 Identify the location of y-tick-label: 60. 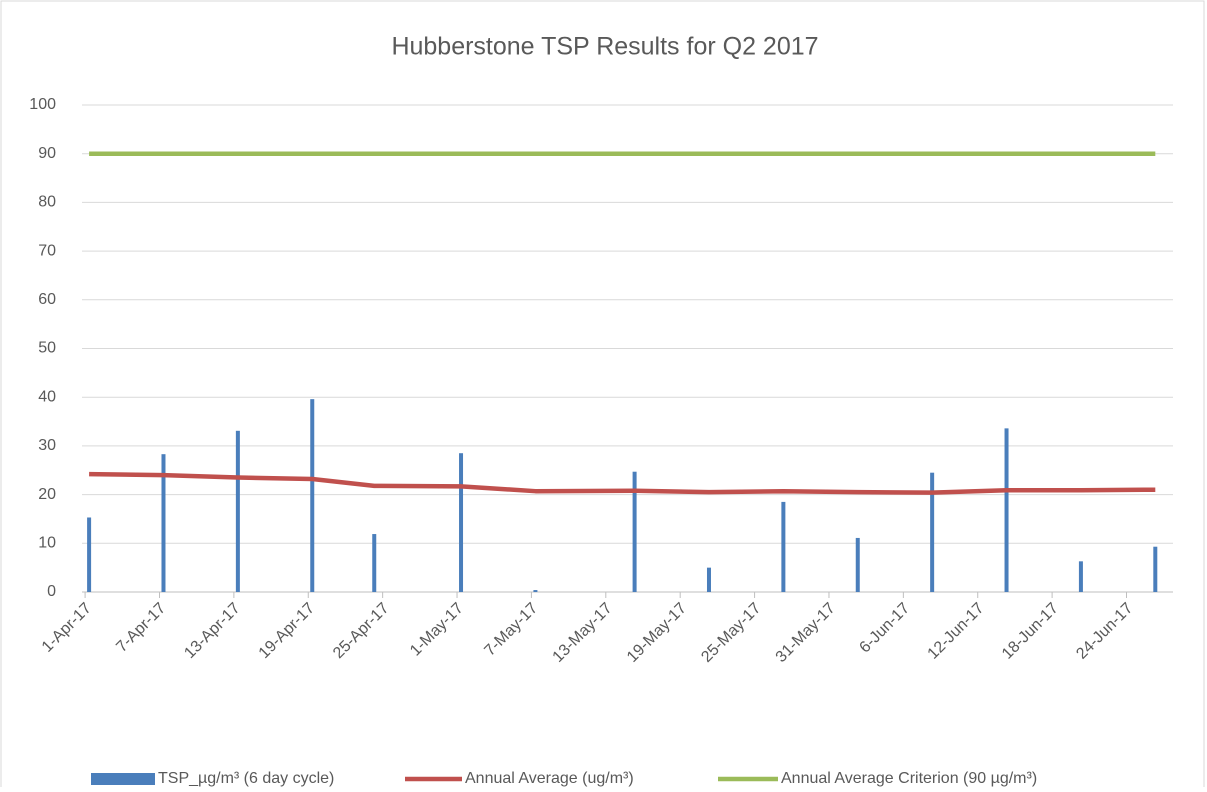
(47, 299).